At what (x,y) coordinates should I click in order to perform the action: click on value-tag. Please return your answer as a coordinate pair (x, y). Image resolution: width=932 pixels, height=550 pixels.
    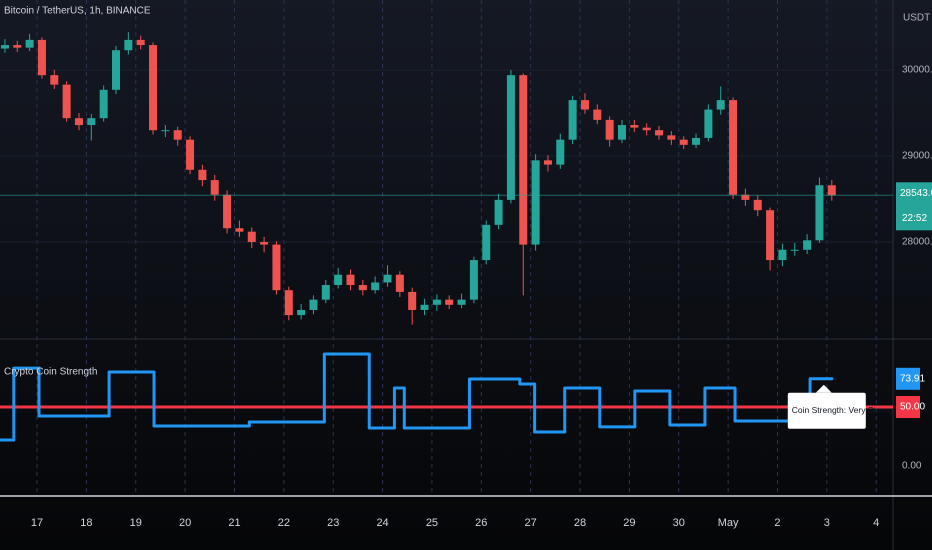
    Looking at the image, I should click on (908, 378).